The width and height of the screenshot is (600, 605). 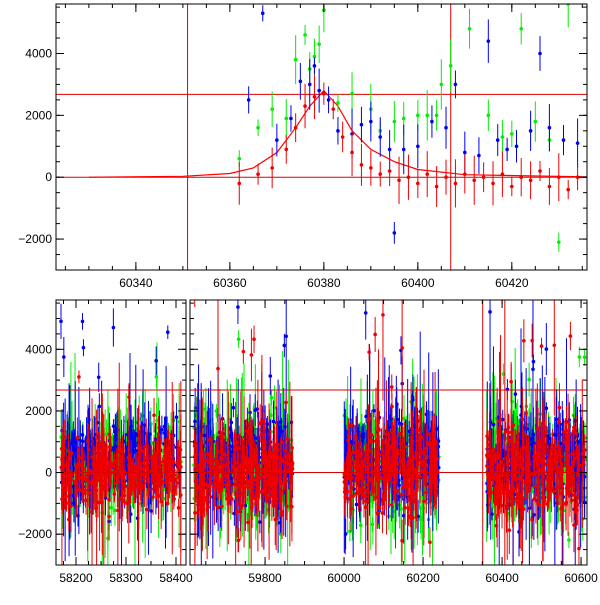 I want to click on y-tick-label: 0, so click(x=48, y=473).